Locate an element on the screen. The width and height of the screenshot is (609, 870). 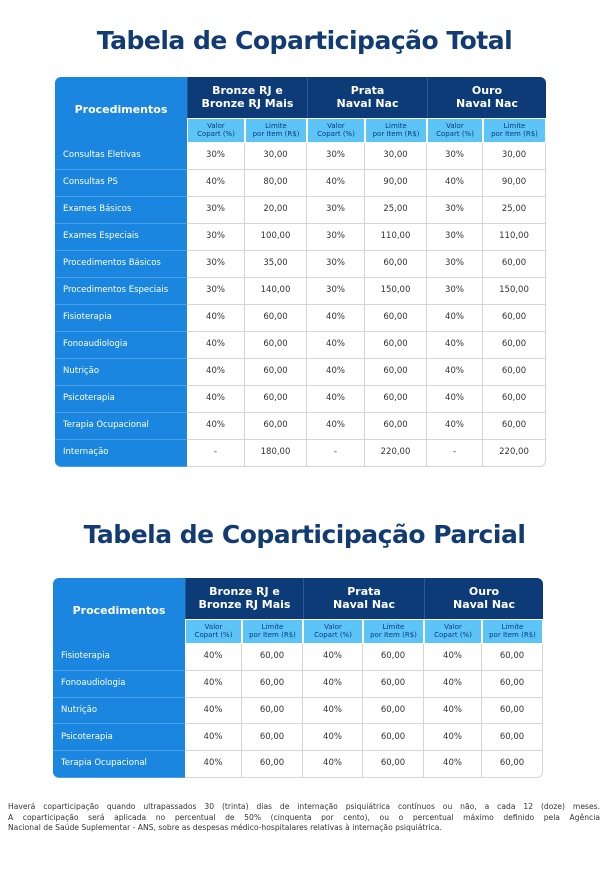
group-header: Ouro Naval Nac is located at coordinates (483, 598).